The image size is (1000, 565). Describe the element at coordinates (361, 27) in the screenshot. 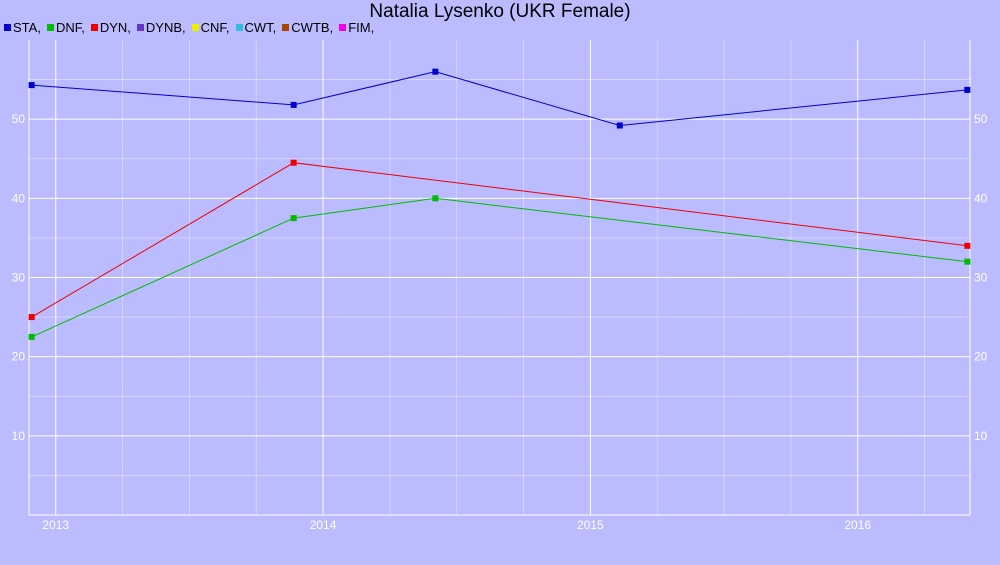

I see `legend-label: FIM,` at that location.